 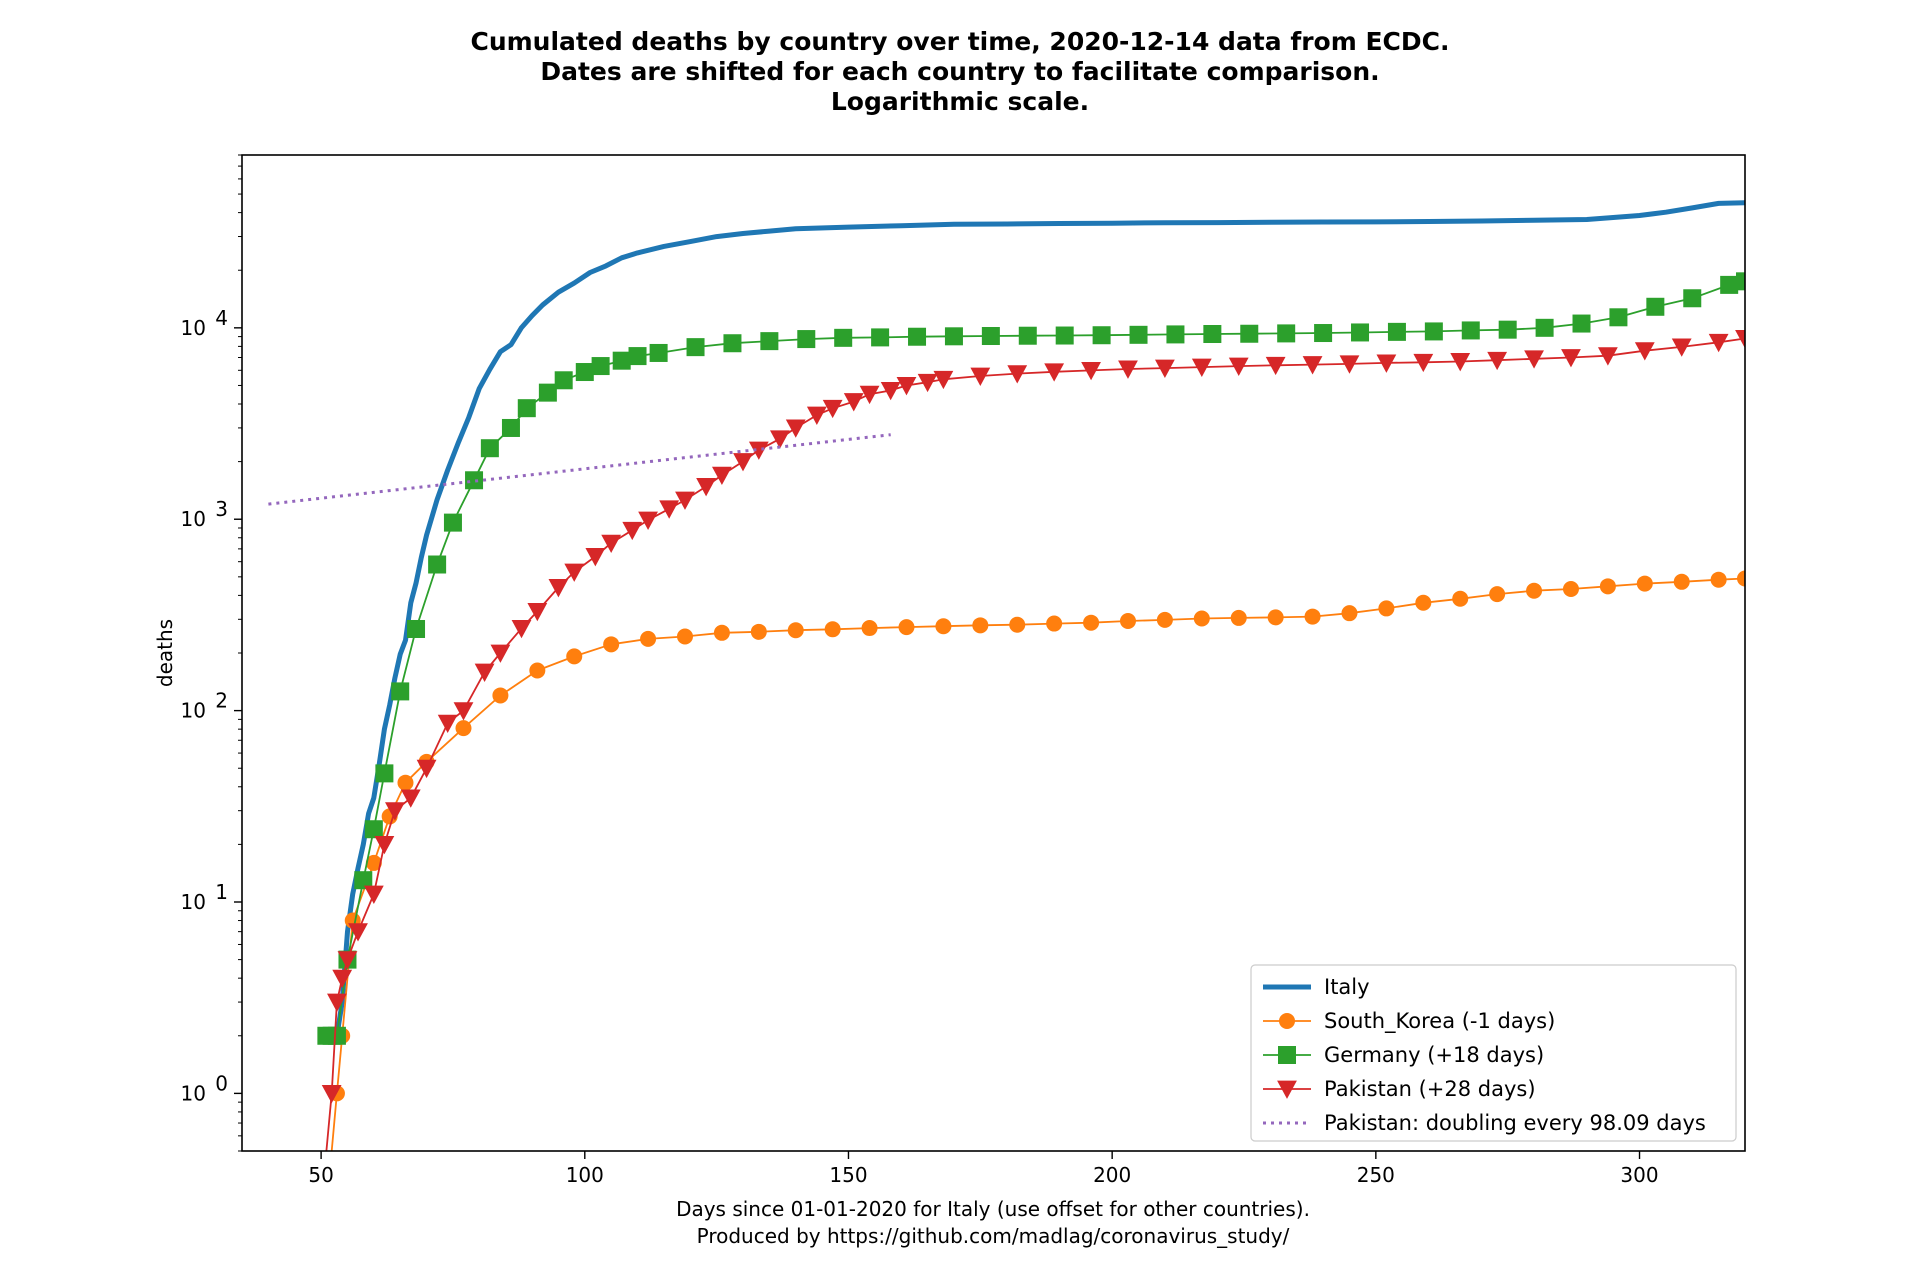 I want to click on legend-label: Pakistan: doubling every 98.09 days, so click(x=1515, y=1123).